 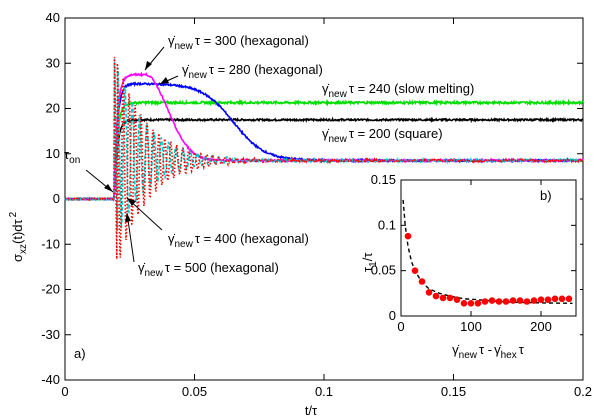 I want to click on inset-x-tick-label: 200, so click(x=541, y=326).